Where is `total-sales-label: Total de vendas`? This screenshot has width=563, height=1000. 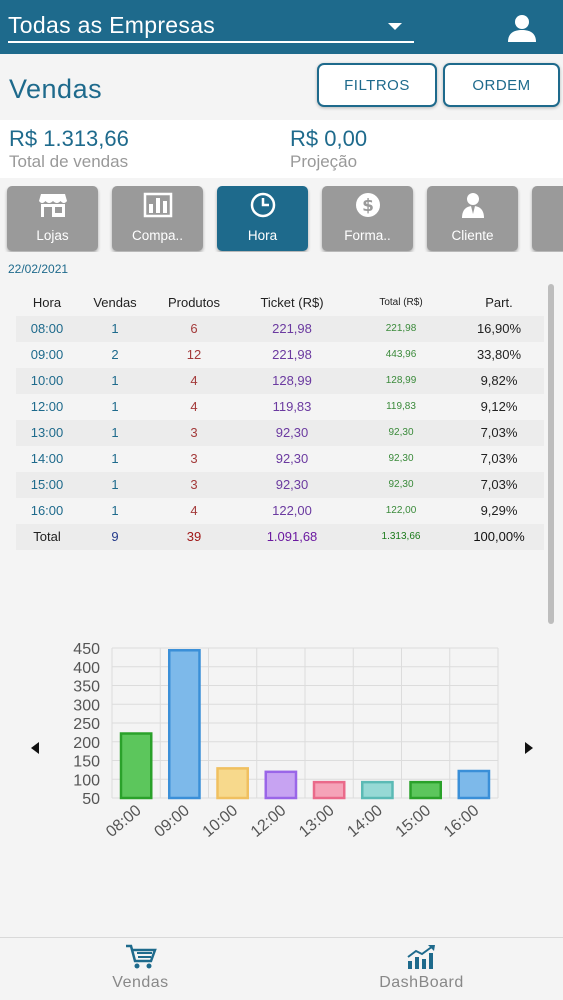 total-sales-label: Total de vendas is located at coordinates (69, 161).